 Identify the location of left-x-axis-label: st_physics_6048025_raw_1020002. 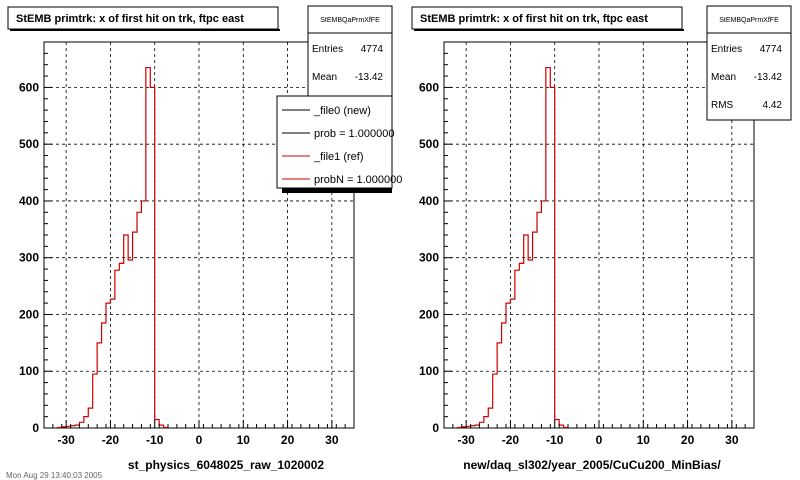
(226, 465).